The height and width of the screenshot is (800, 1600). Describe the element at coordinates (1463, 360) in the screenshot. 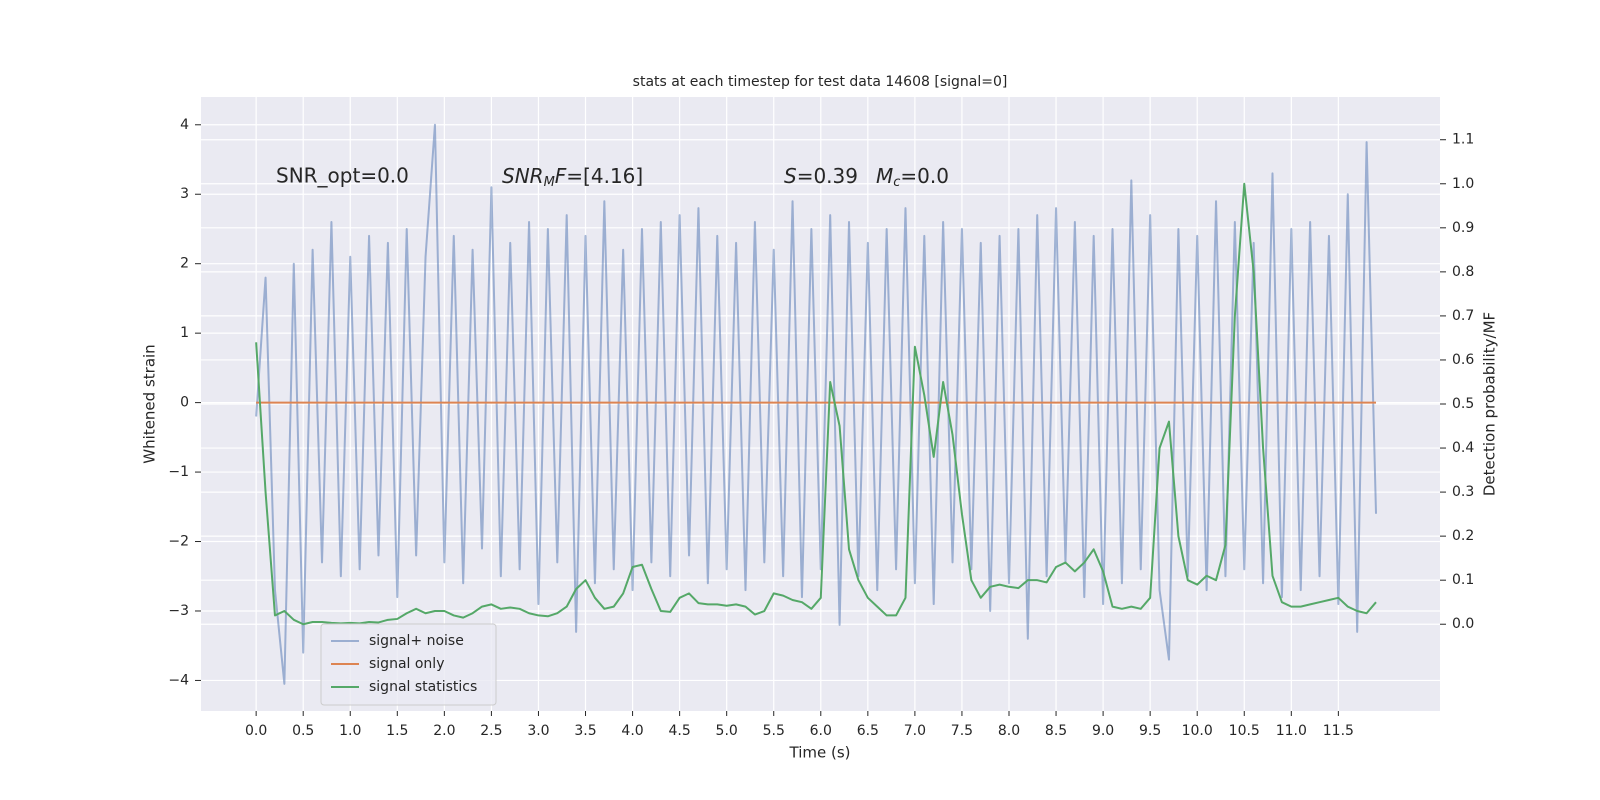

I see `y2-tick-label: 0.6` at that location.